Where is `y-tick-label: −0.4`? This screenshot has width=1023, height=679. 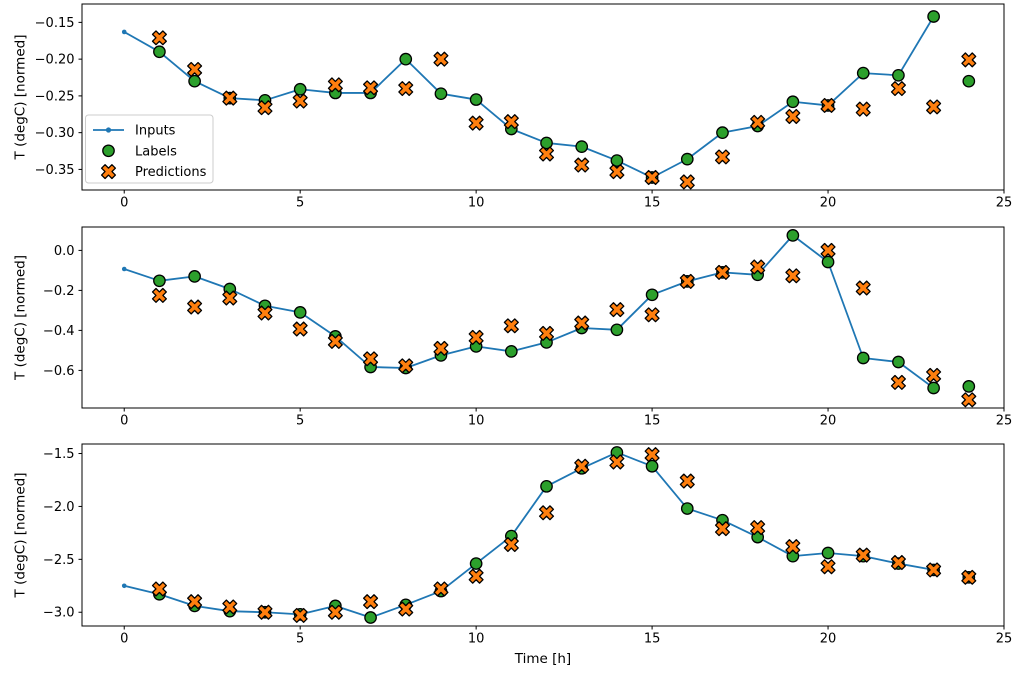
y-tick-label: −0.4 is located at coordinates (59, 331).